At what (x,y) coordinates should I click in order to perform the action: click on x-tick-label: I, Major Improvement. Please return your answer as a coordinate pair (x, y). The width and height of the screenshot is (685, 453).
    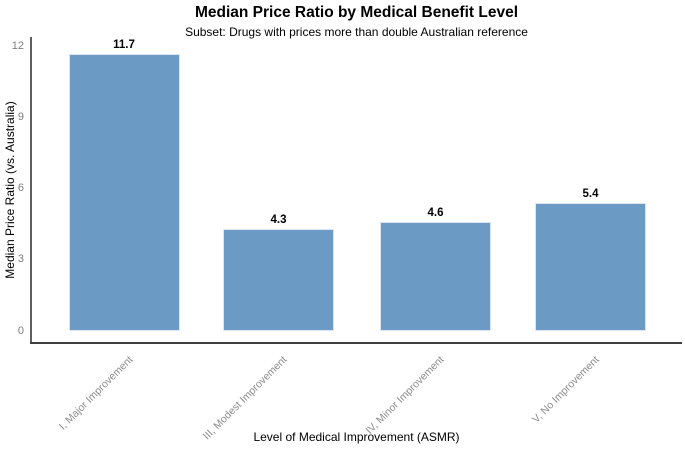
    Looking at the image, I should click on (96, 393).